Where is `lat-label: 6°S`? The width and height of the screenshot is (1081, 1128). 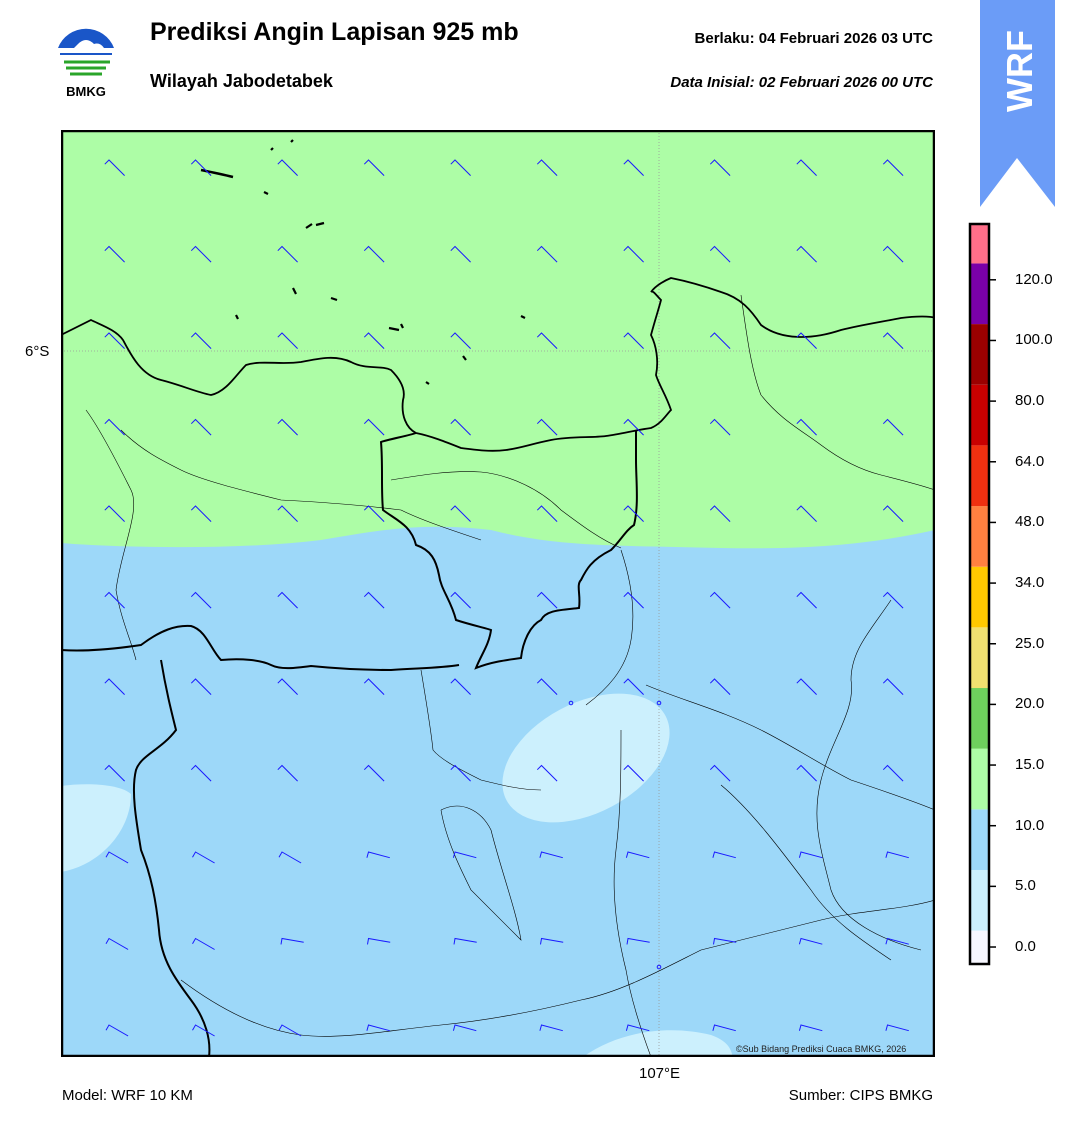 lat-label: 6°S is located at coordinates (37, 351).